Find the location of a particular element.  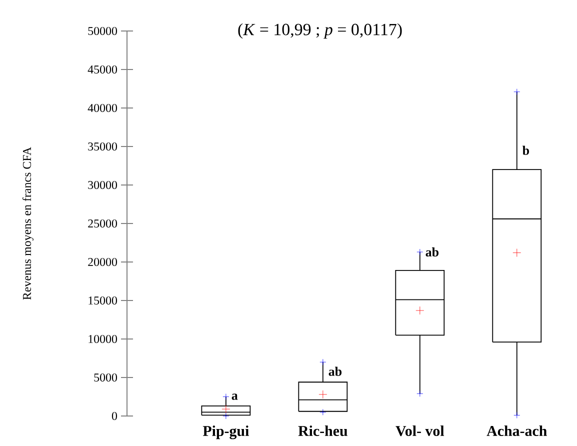

y-tick-label: 30000 is located at coordinates (103, 185).